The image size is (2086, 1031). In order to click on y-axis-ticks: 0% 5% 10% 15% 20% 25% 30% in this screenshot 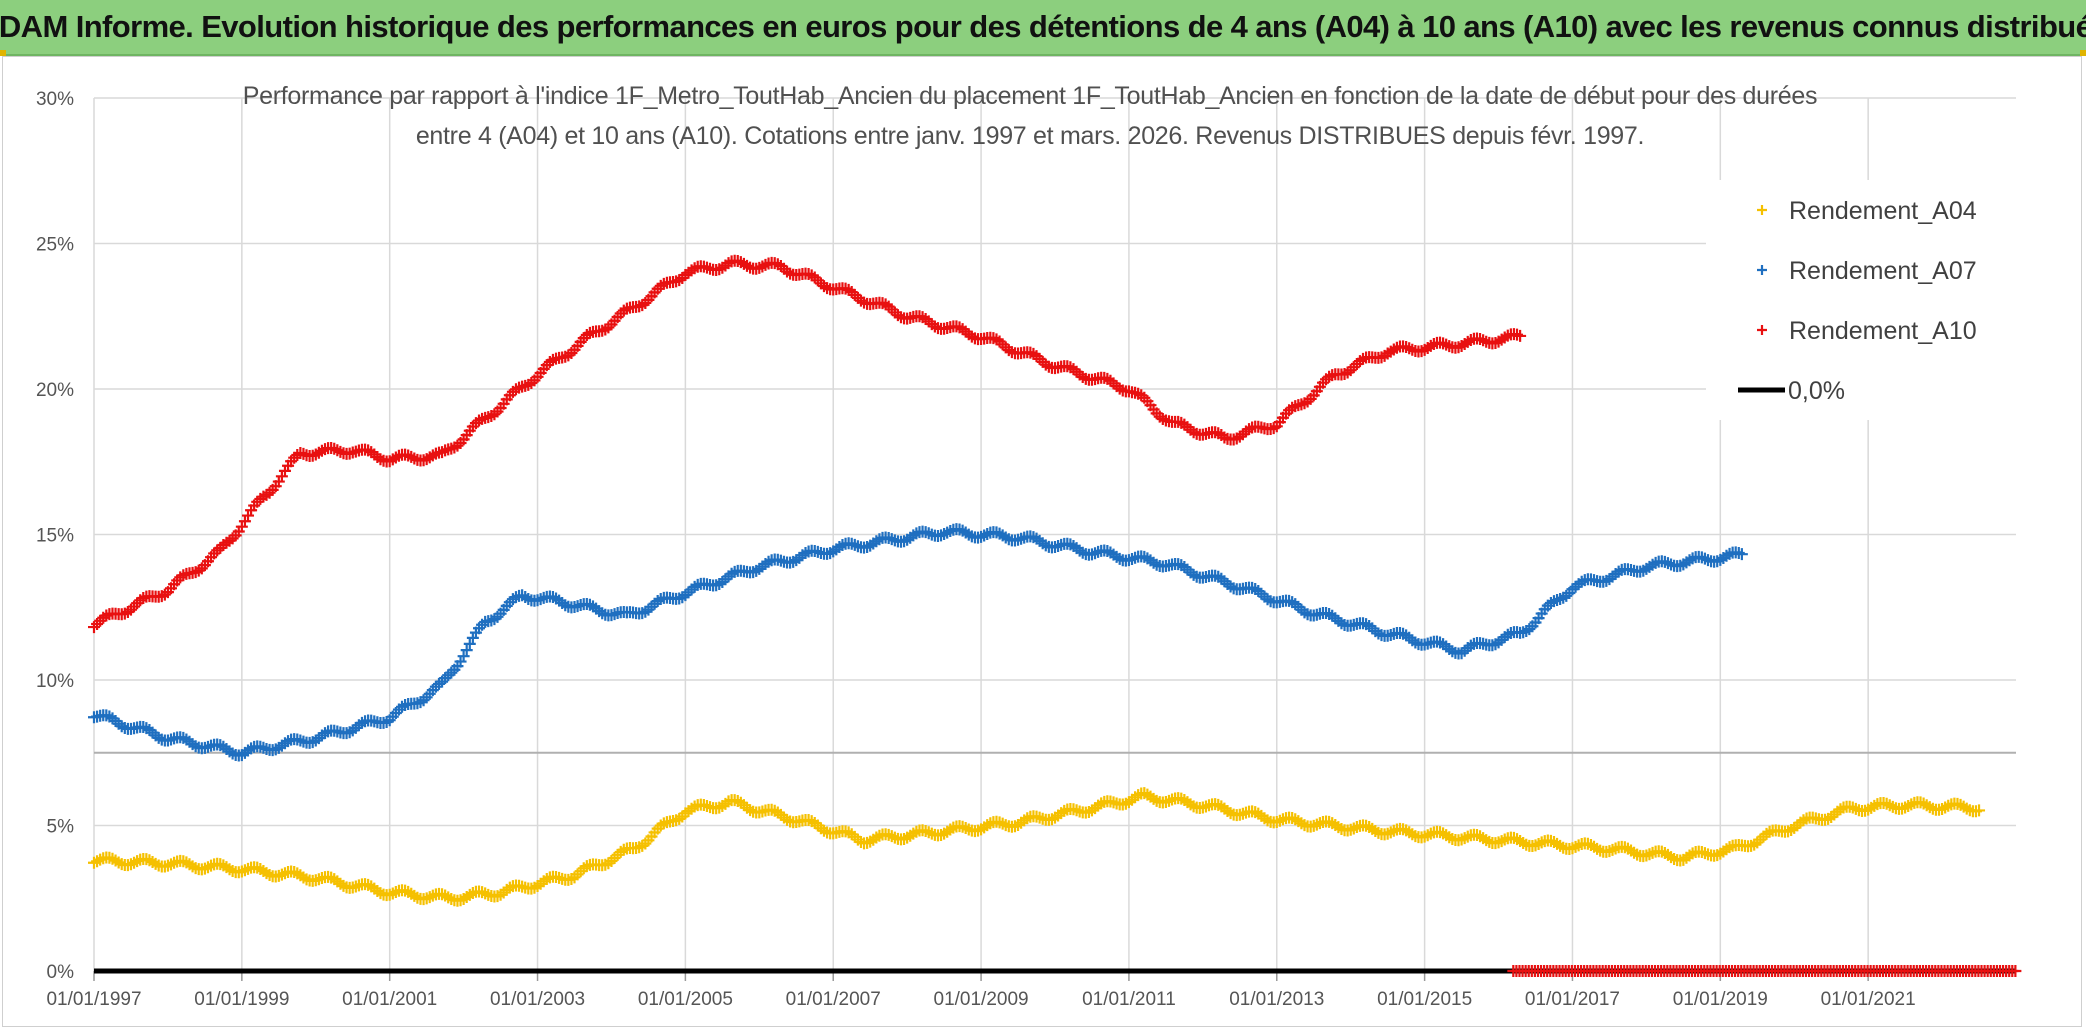, I will do `click(55, 536)`.